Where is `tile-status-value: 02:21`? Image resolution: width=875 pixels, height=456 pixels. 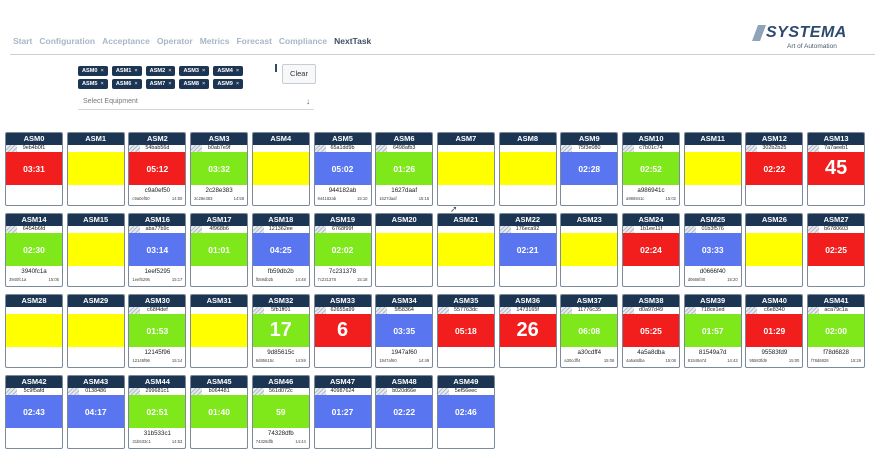 tile-status-value: 02:21 is located at coordinates (527, 249).